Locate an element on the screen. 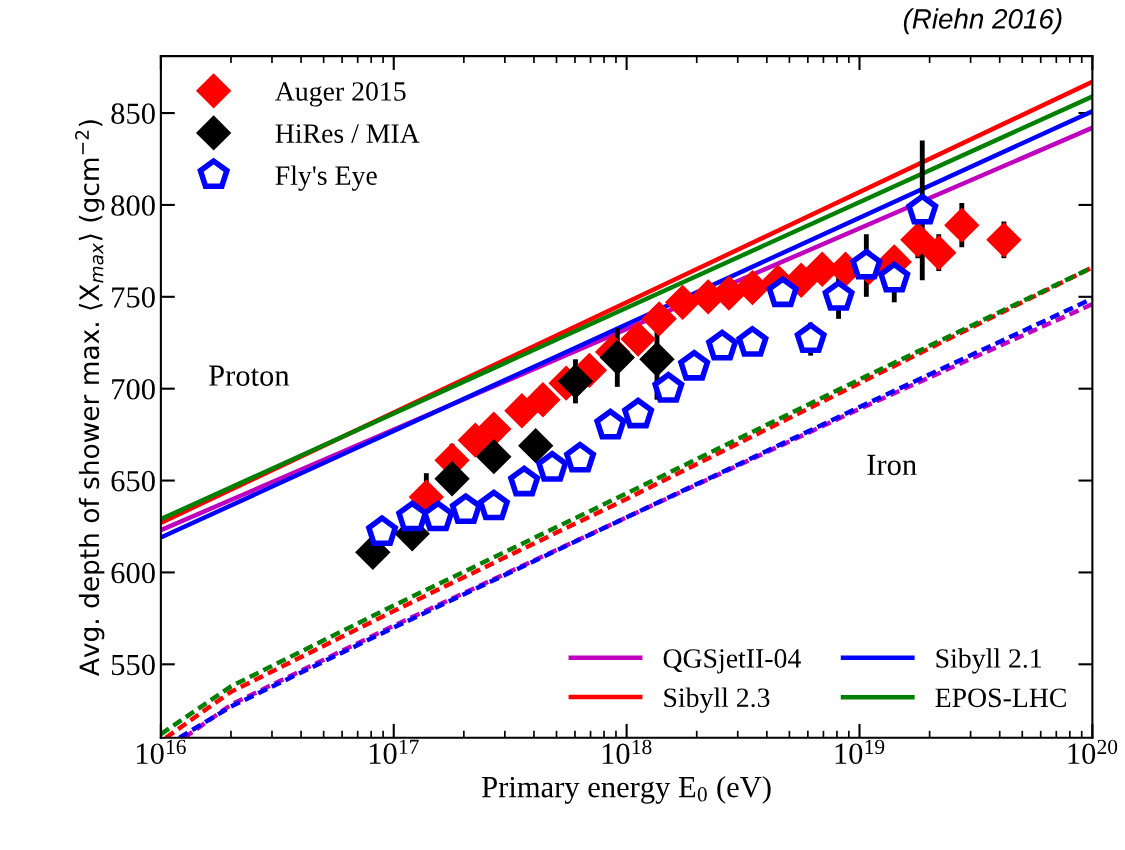 Image resolution: width=1125 pixels, height=850 pixels. x-tick-label: 10$^{17}$ is located at coordinates (394, 751).